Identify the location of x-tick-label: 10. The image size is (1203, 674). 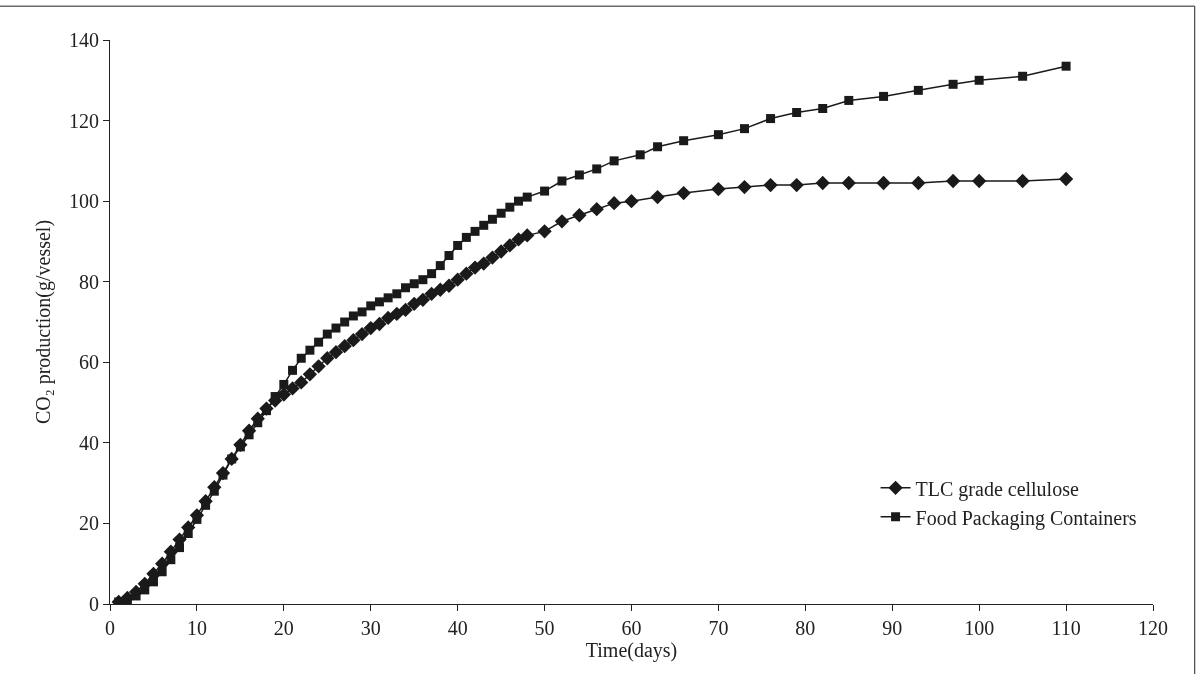
(196, 628).